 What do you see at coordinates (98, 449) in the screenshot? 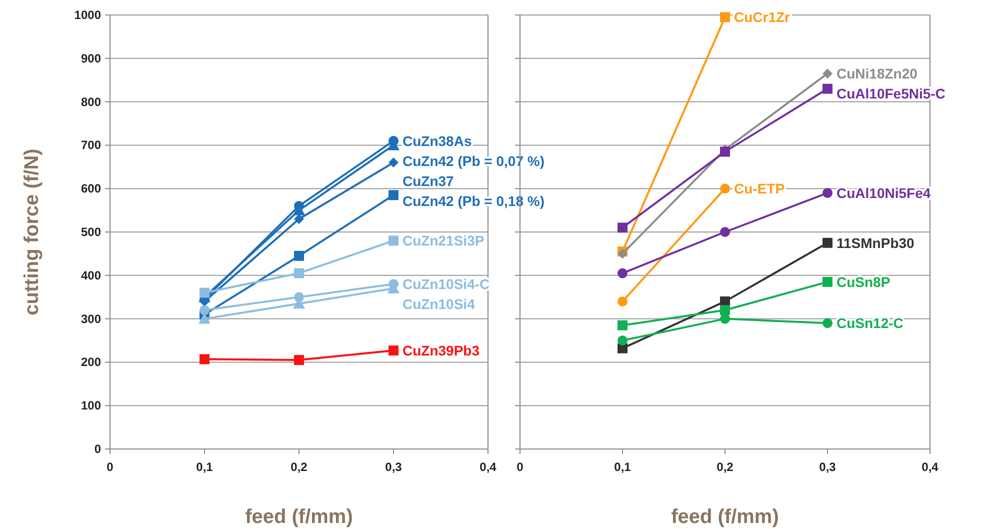
I see `y-tick-label: 0` at bounding box center [98, 449].